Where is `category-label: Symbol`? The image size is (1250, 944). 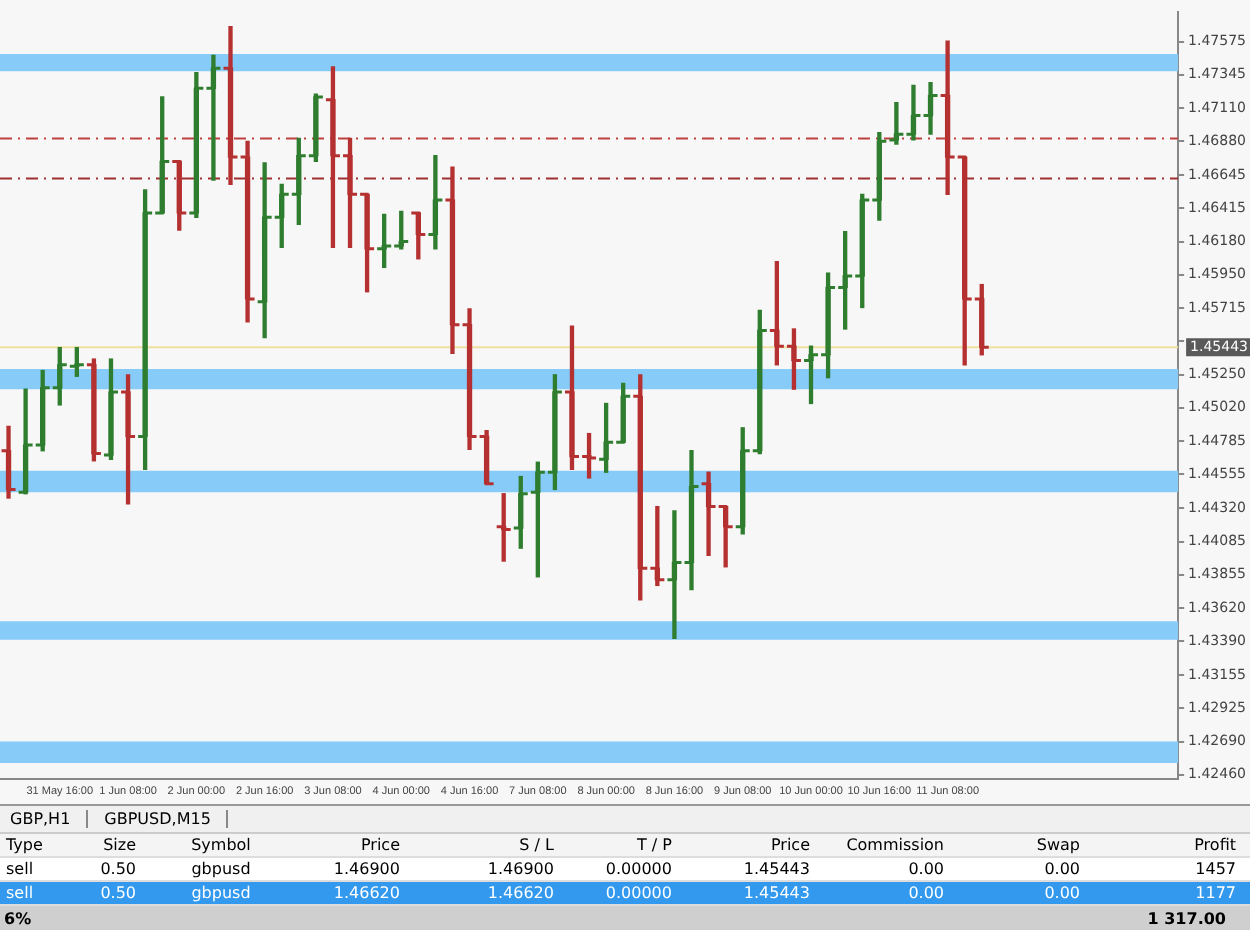 category-label: Symbol is located at coordinates (221, 845).